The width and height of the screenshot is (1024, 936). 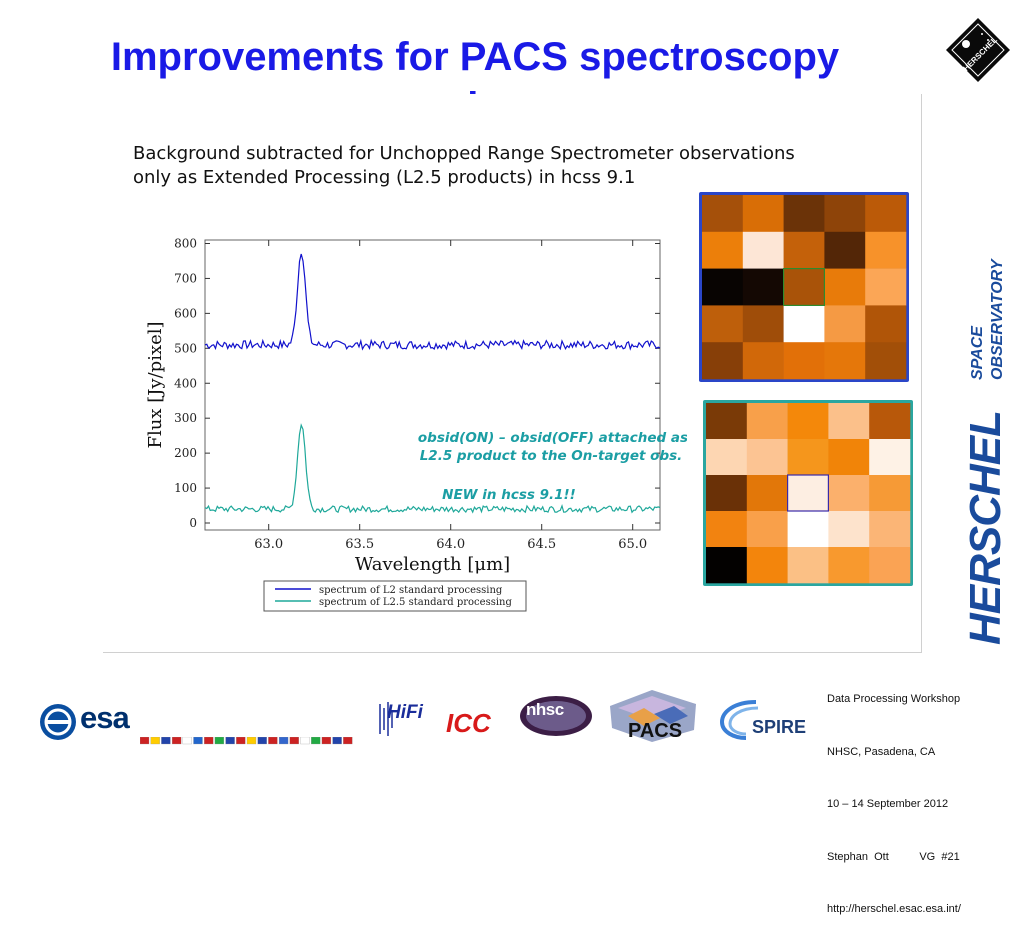 I want to click on legend-box, so click(x=395, y=596).